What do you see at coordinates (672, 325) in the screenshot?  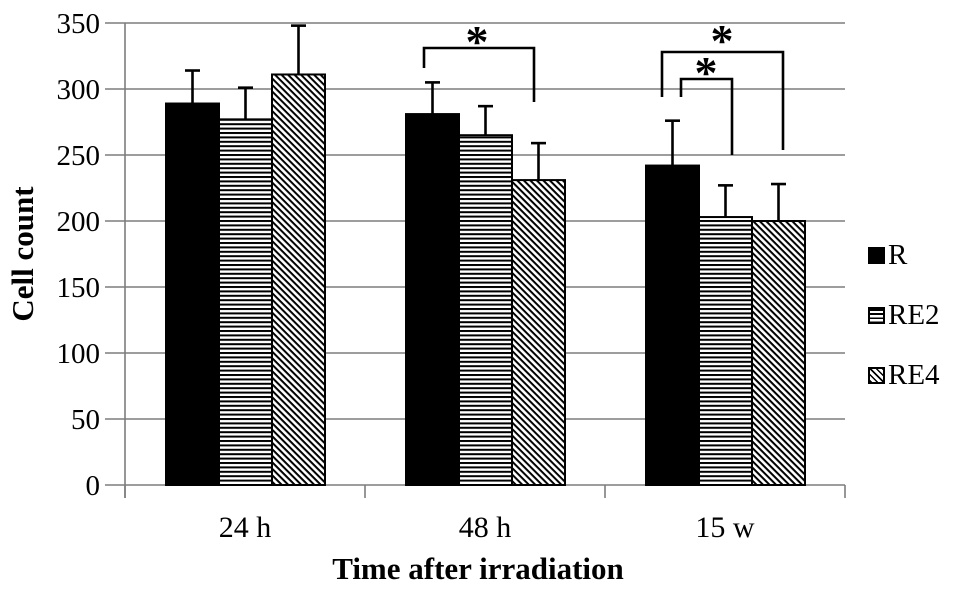 I see `bar-r-15-w` at bounding box center [672, 325].